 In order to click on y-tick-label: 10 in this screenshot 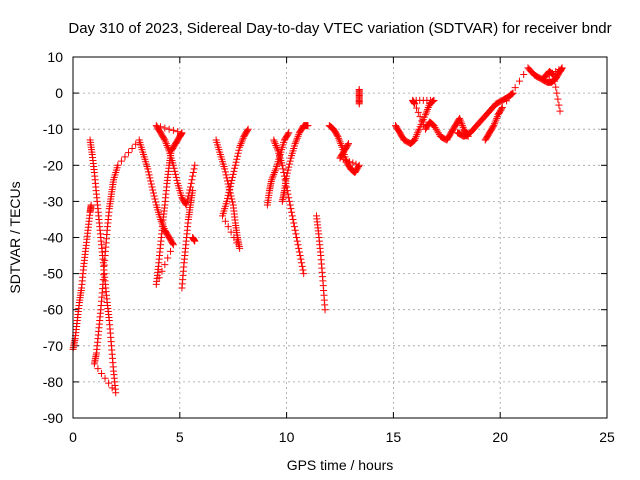, I will do `click(55, 57)`.